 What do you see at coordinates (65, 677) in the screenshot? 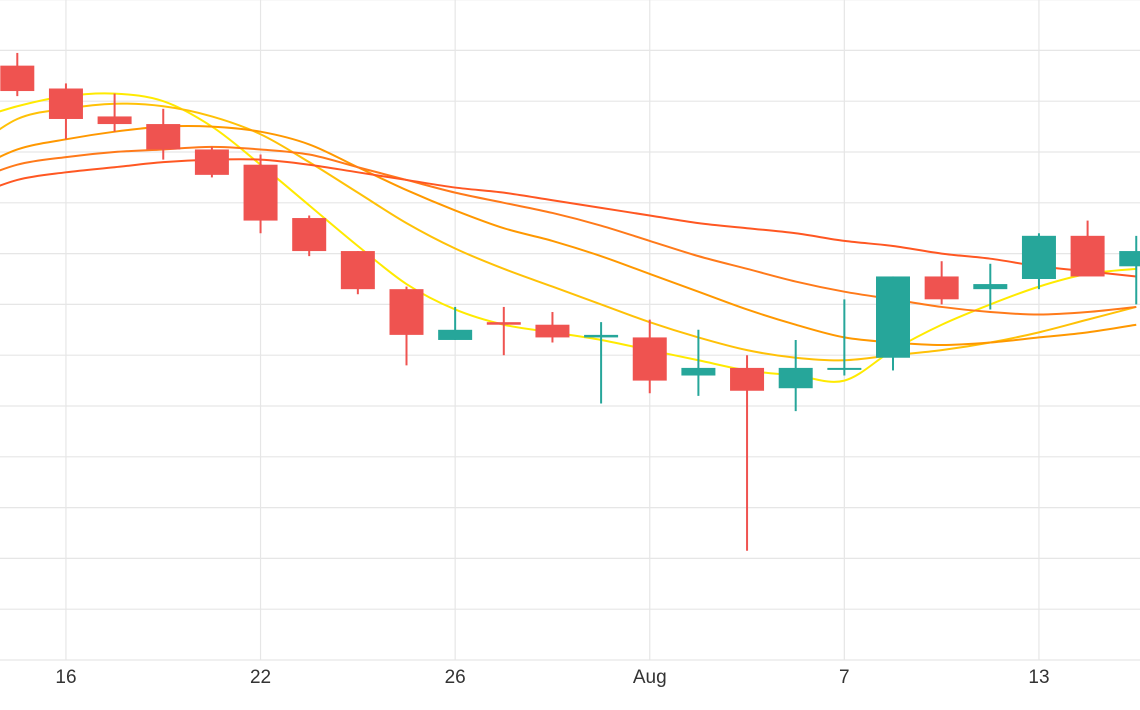
I see `x-tick-label: 16` at bounding box center [65, 677].